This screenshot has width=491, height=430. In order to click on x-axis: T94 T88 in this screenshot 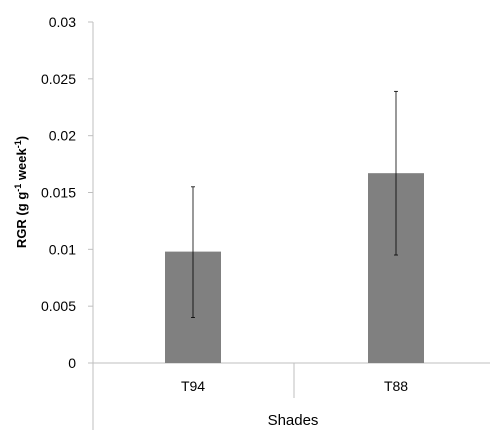, I will do `click(291, 380)`.